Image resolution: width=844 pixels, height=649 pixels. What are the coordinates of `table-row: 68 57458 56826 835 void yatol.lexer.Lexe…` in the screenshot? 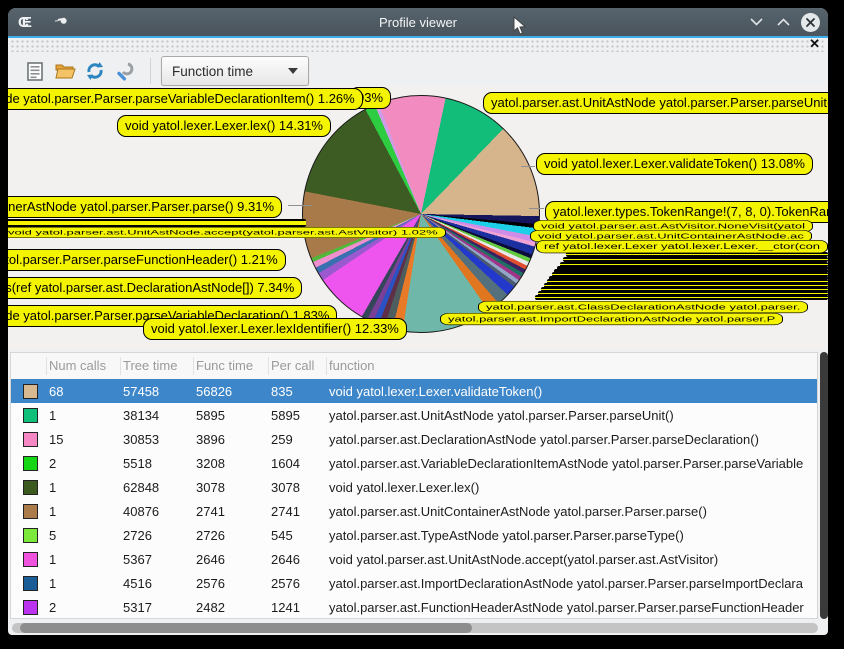 It's located at (414, 391).